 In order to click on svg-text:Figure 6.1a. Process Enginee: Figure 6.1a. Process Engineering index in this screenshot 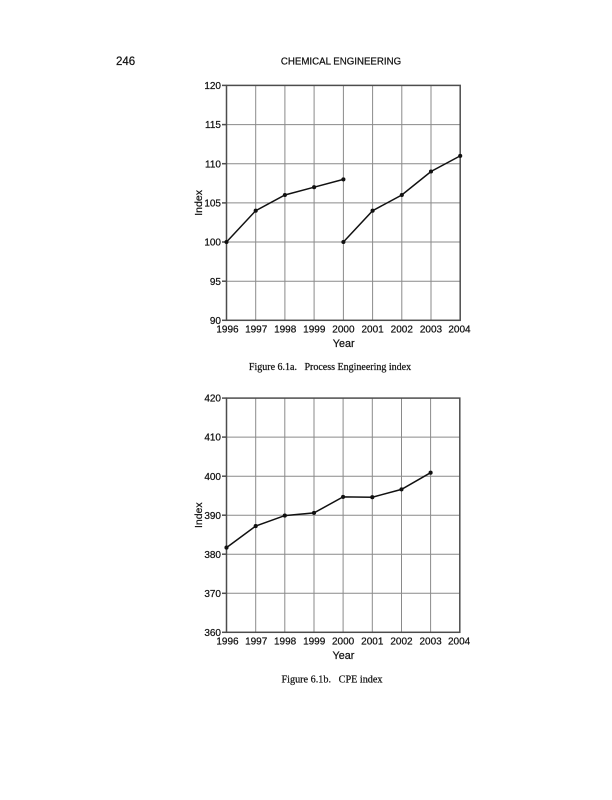, I will do `click(330, 367)`.